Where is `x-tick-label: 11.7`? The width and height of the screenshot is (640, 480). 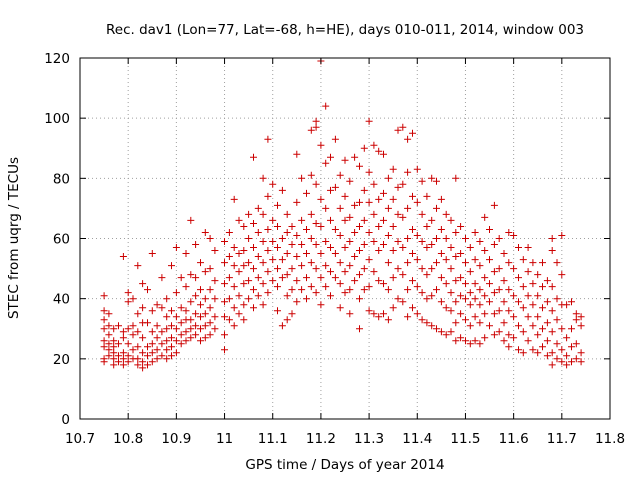
x-tick-label: 11.7 is located at coordinates (562, 439).